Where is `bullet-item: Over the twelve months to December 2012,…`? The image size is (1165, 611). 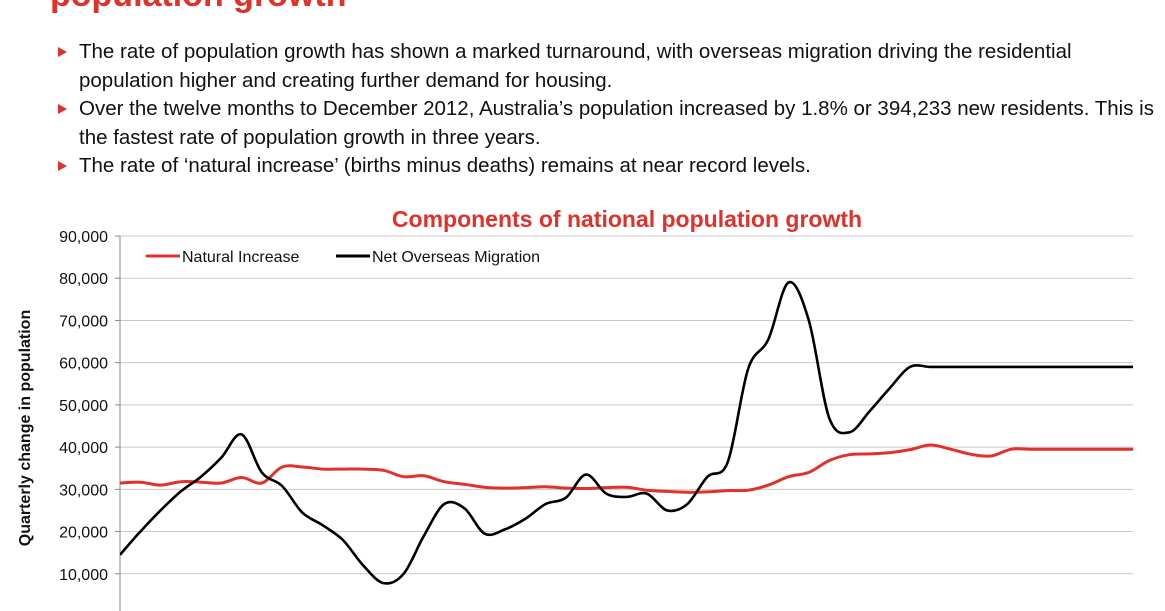 bullet-item: Over the twelve months to December 2012,… is located at coordinates (610, 123).